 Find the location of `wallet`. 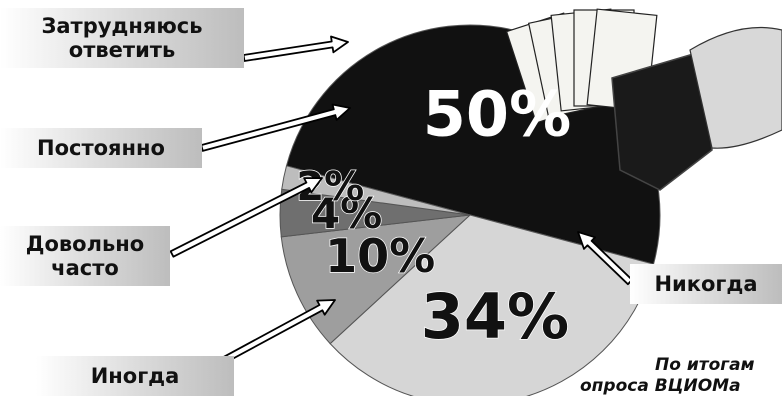

wallet is located at coordinates (662, 121).